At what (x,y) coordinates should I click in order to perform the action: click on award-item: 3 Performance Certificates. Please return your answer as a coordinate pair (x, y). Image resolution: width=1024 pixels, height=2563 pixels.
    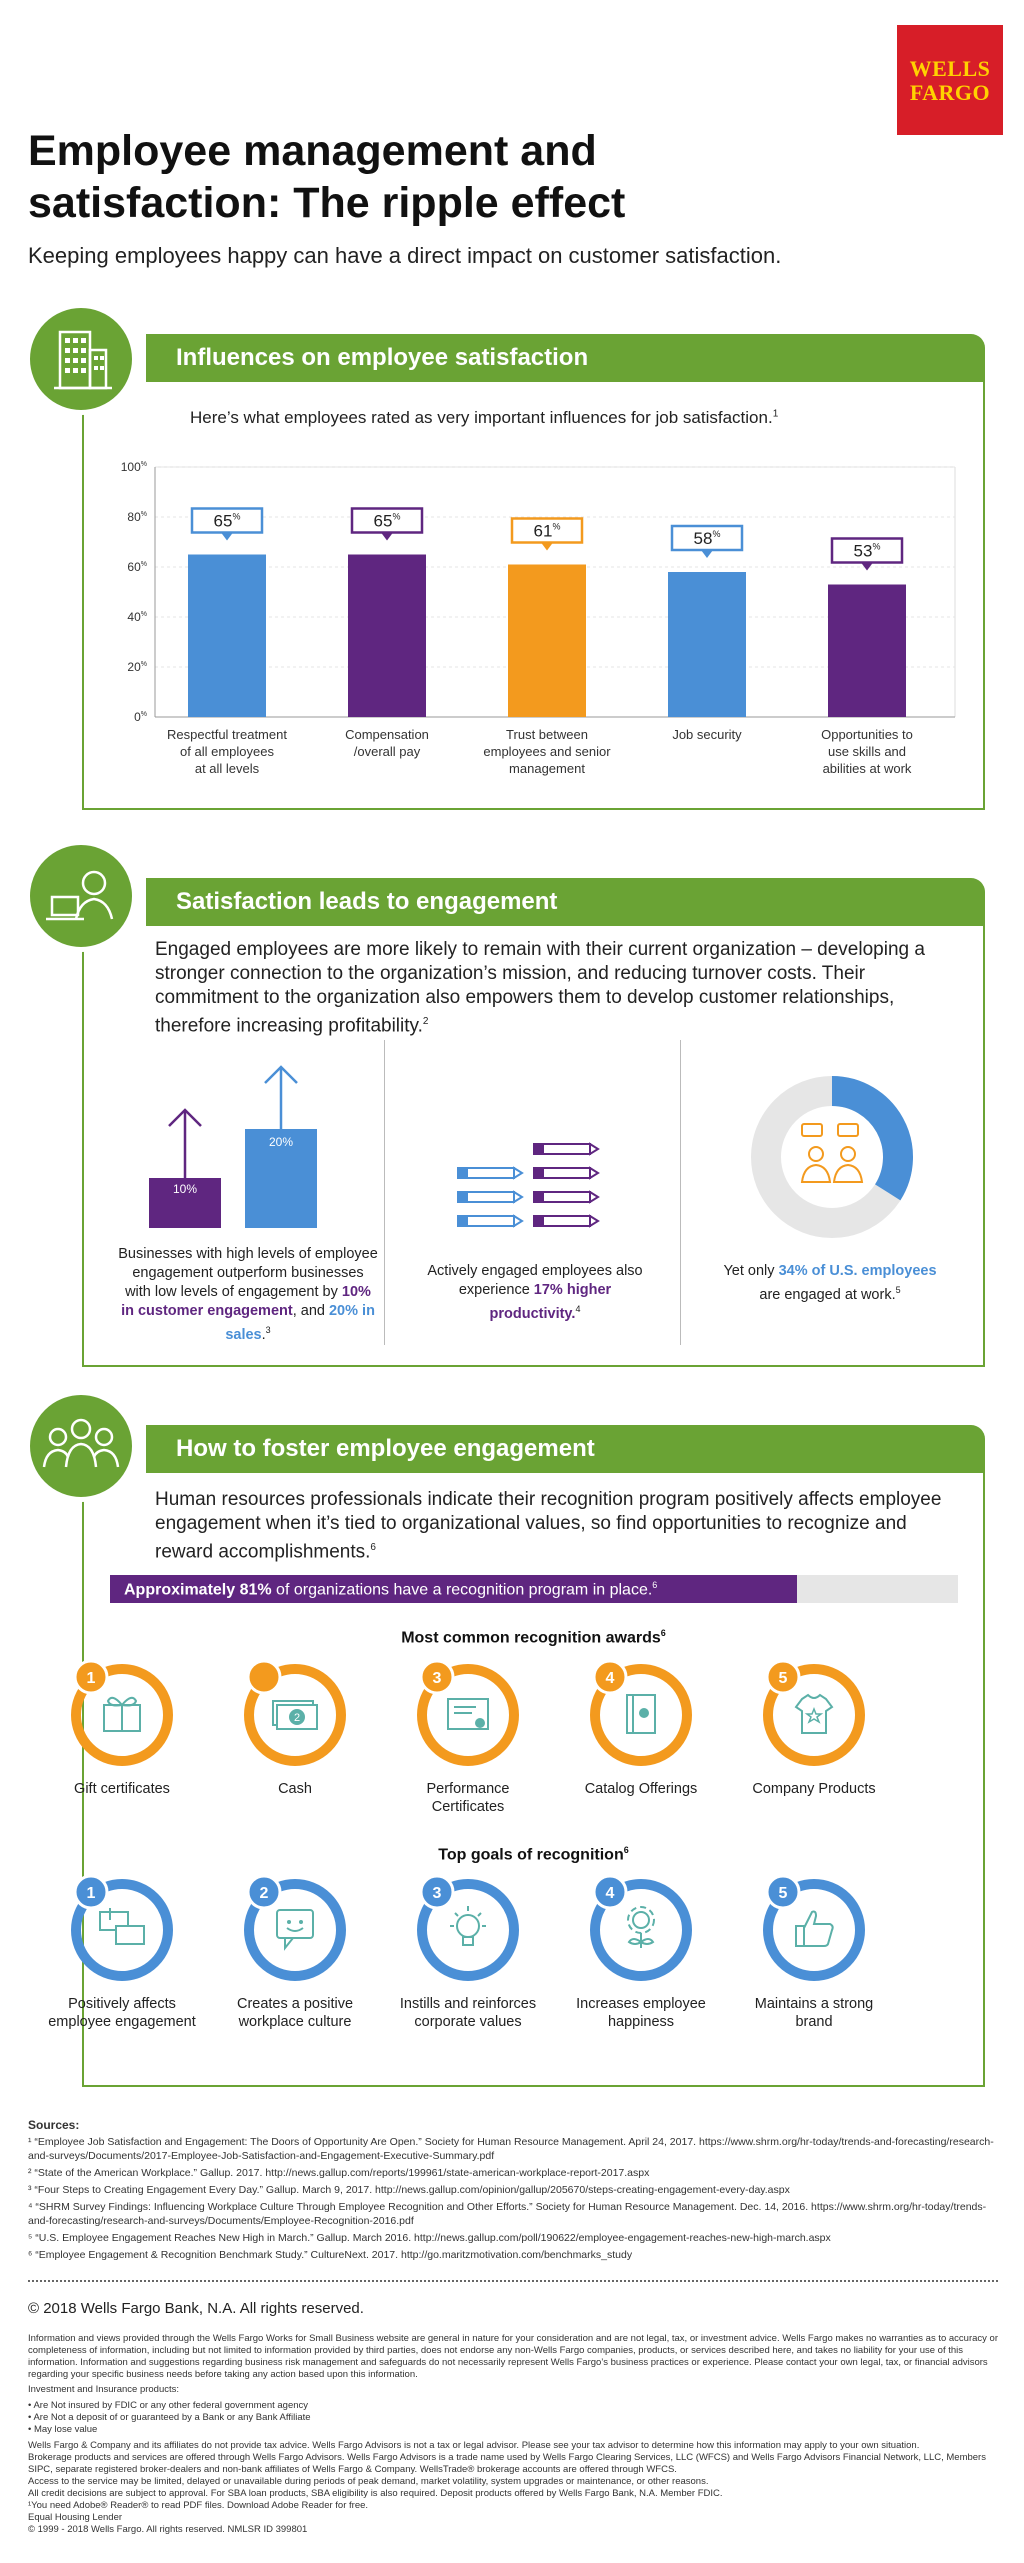
    Looking at the image, I should click on (468, 1735).